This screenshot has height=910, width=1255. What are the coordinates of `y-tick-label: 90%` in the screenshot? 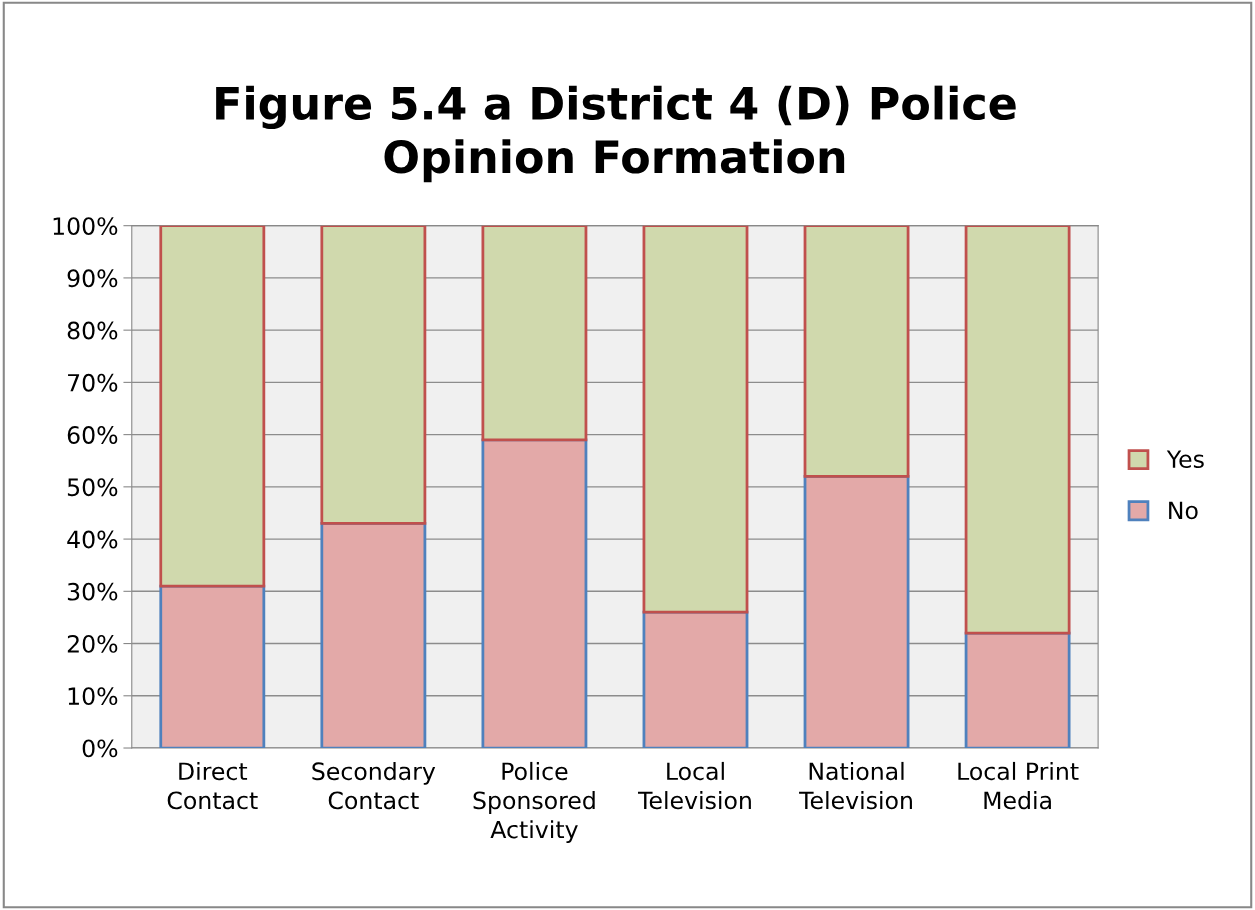 It's located at (92, 278).